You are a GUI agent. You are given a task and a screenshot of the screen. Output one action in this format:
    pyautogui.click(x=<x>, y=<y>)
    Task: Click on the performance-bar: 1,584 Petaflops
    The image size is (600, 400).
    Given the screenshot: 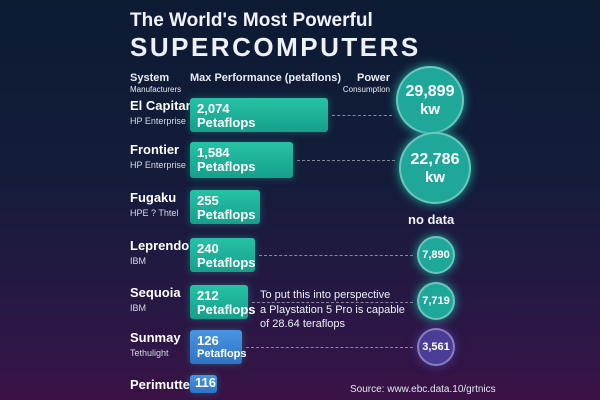 What is the action you would take?
    pyautogui.click(x=241, y=160)
    